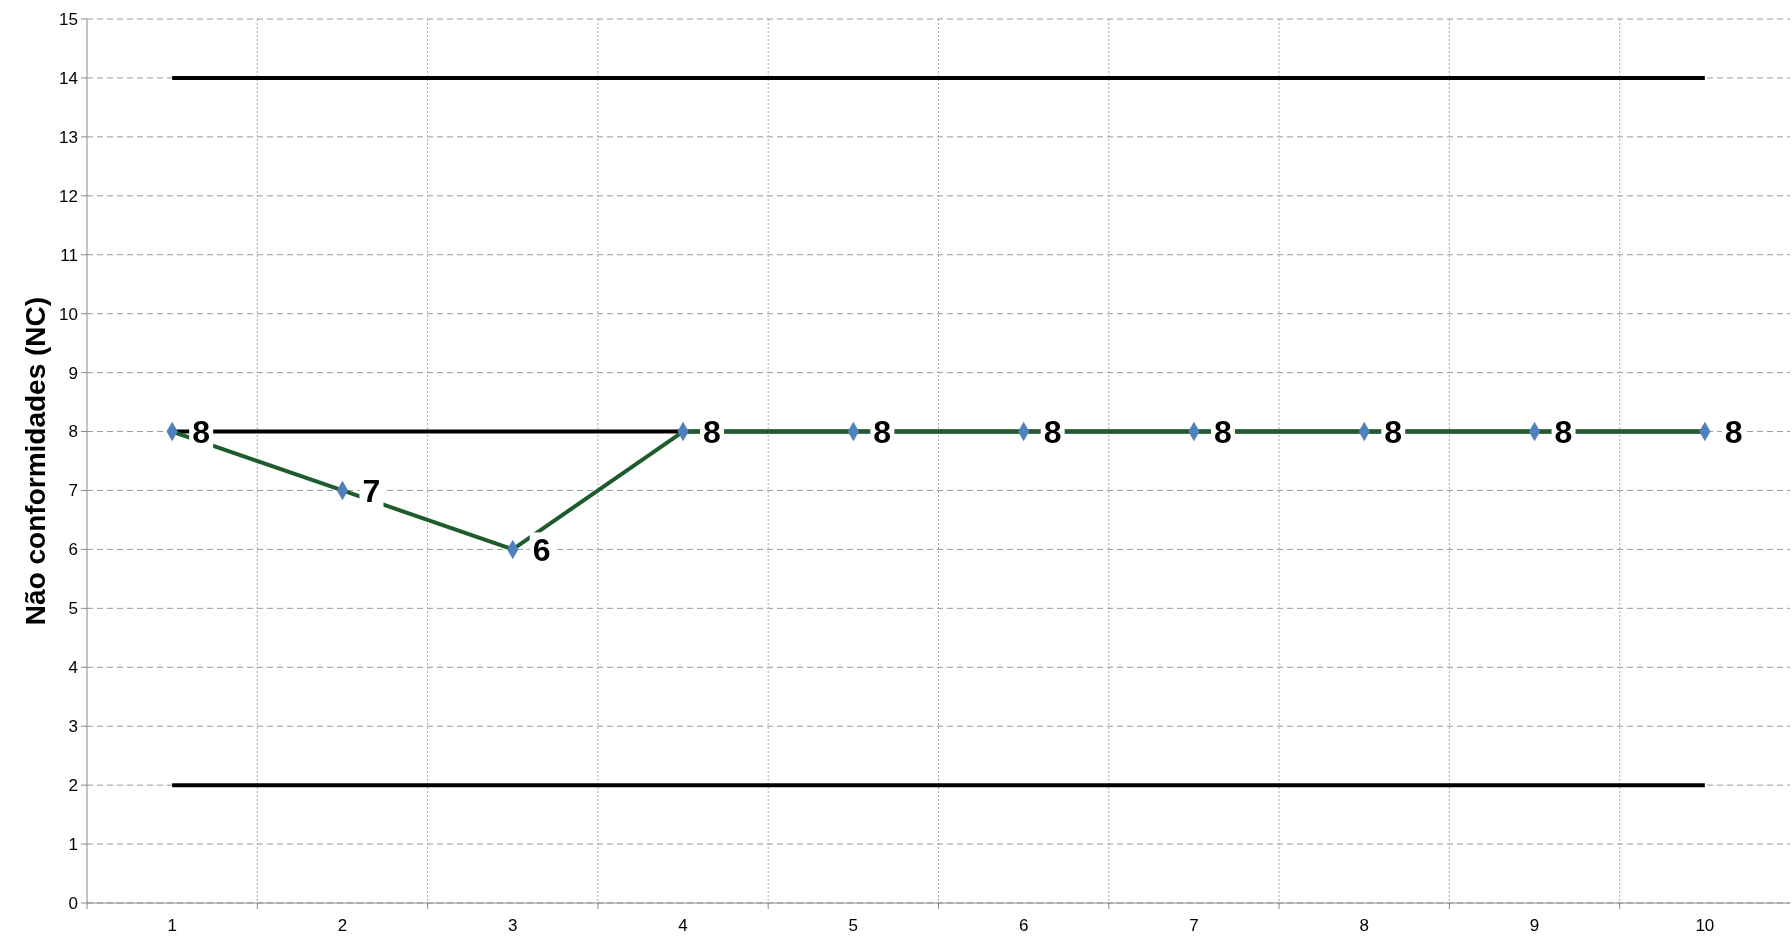 The image size is (1792, 950). I want to click on x-tick-label: 2, so click(342, 925).